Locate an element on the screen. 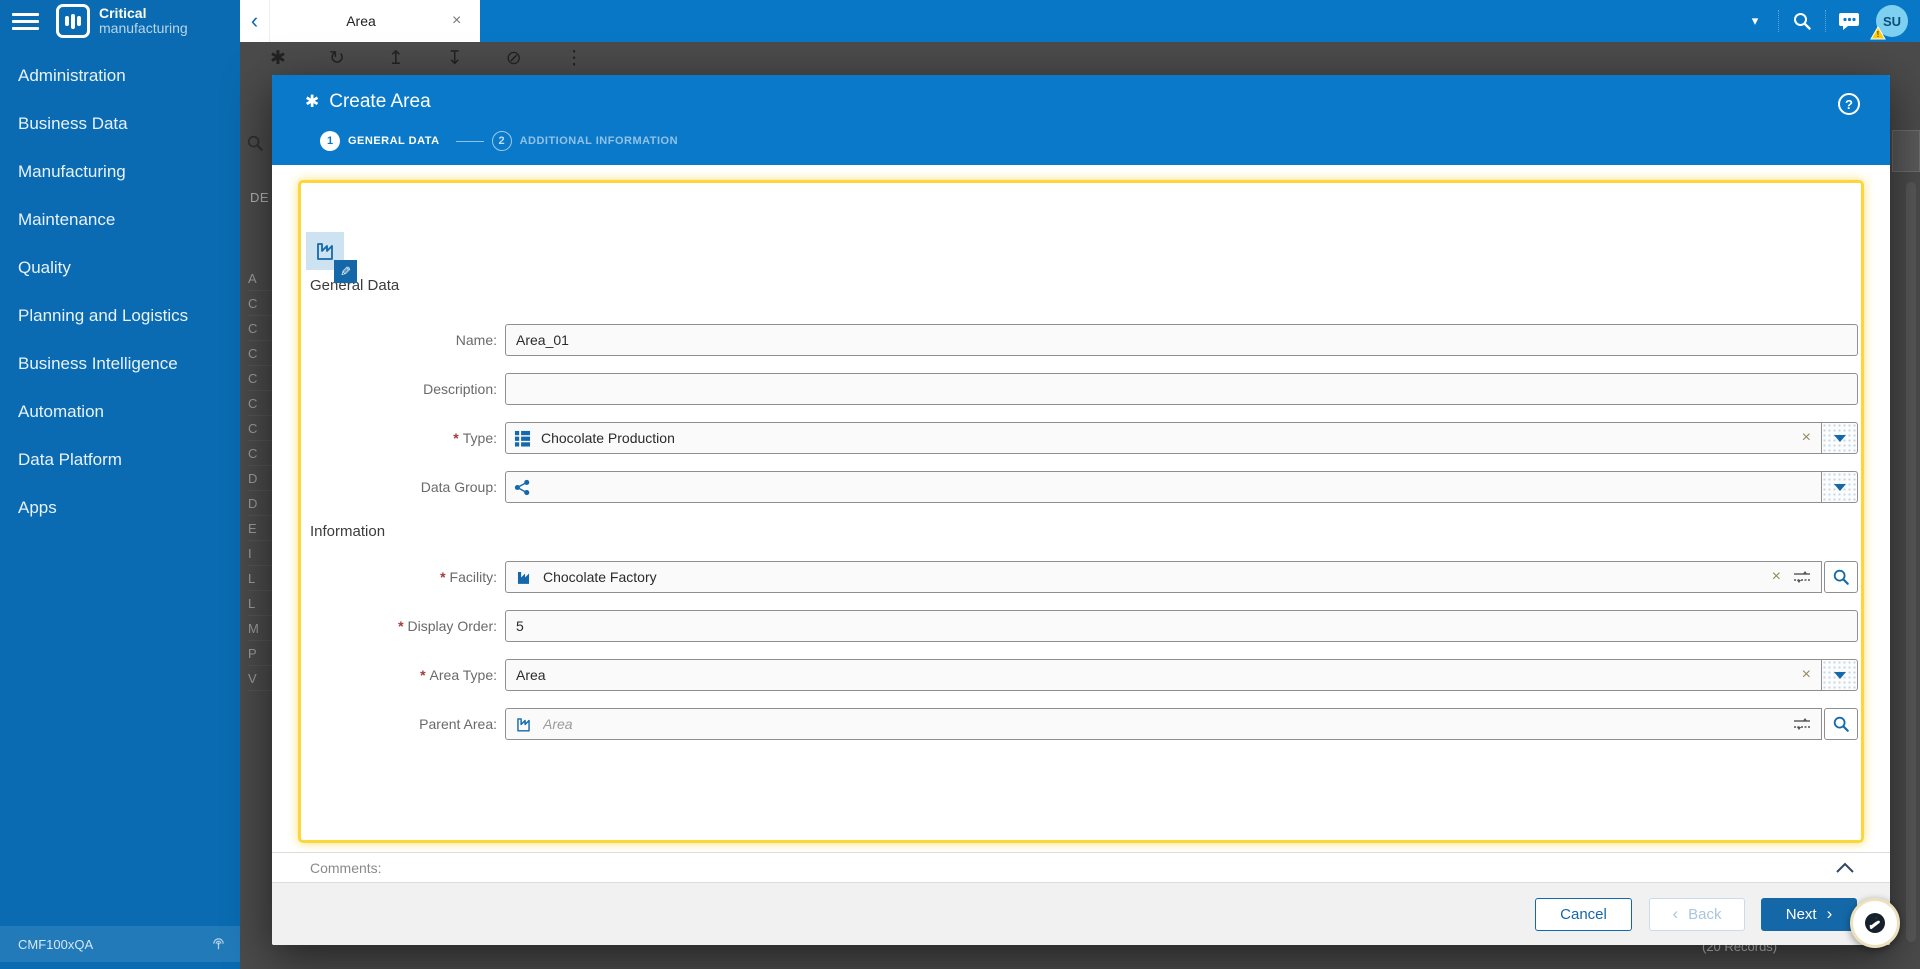 The width and height of the screenshot is (1920, 969). avatar-initials: SU is located at coordinates (1892, 21).